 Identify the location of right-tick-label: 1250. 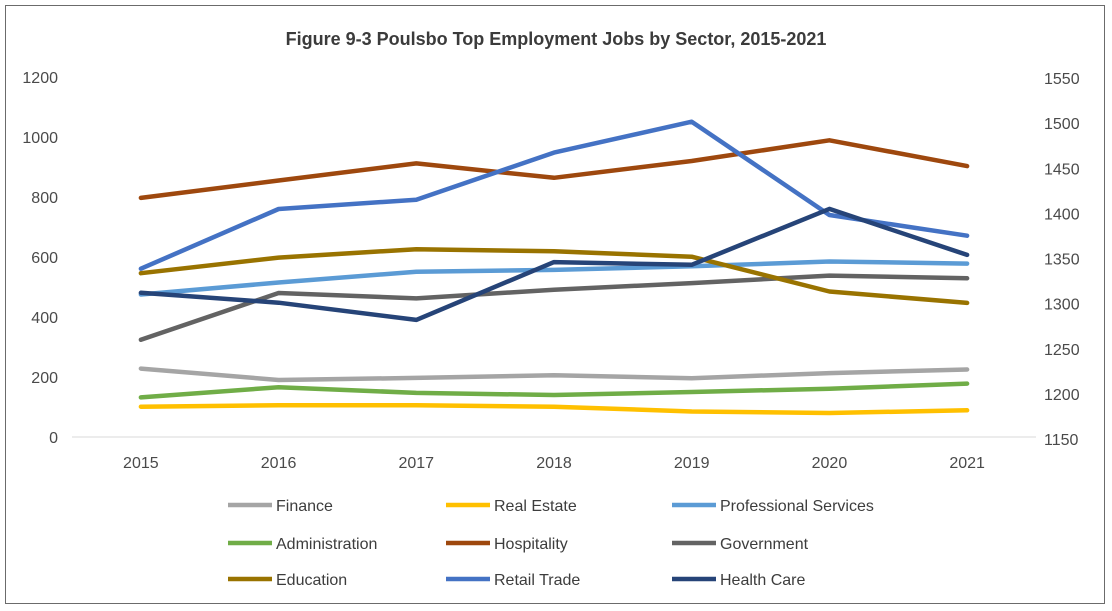
(1062, 350).